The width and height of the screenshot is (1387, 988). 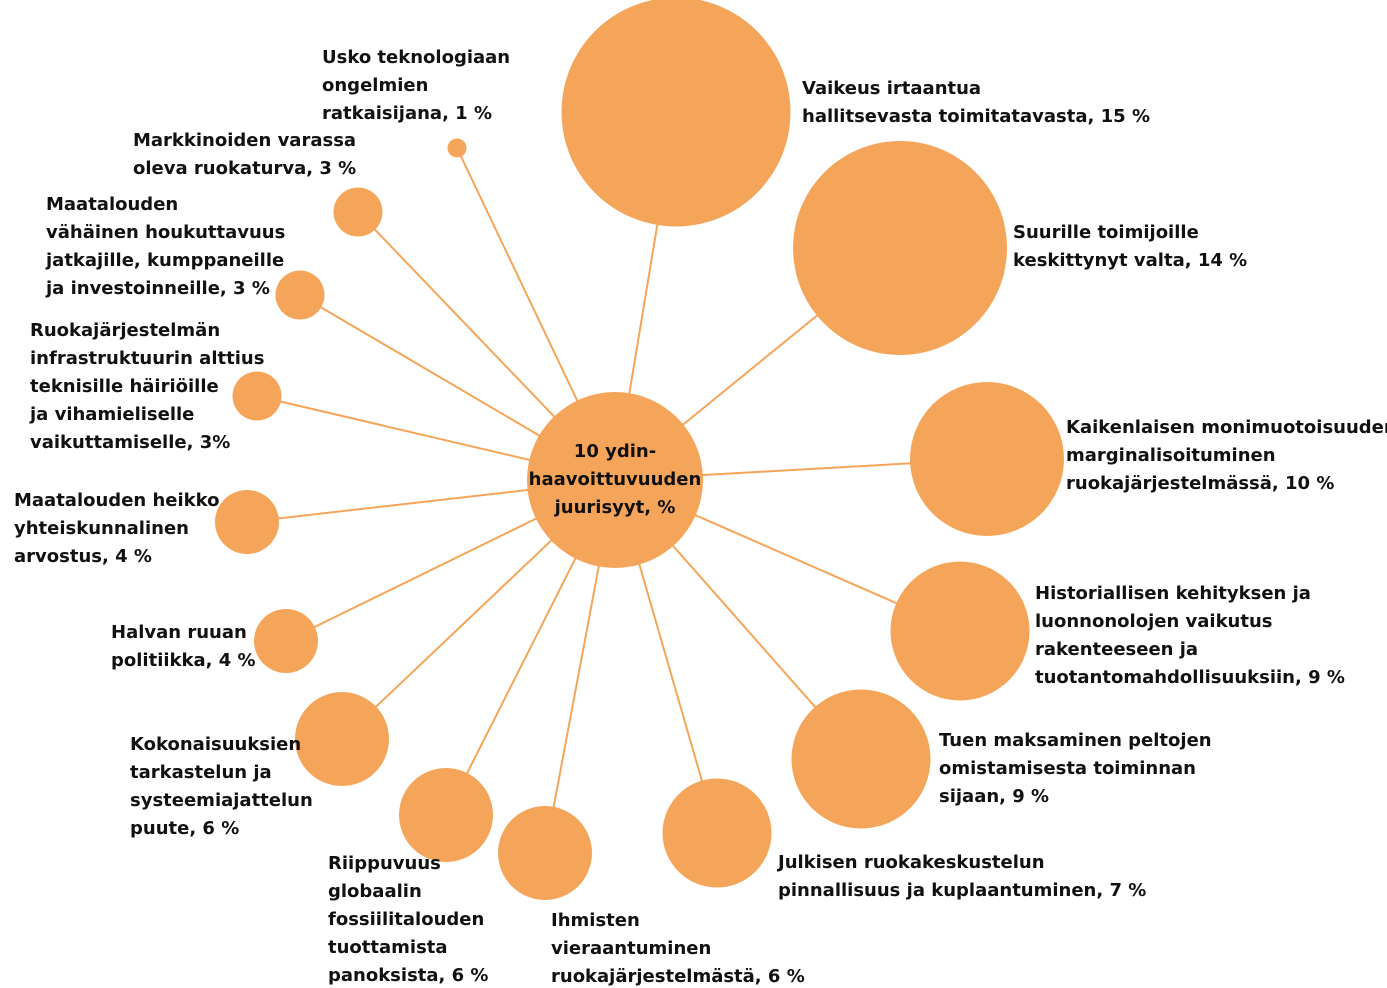 What do you see at coordinates (112, 204) in the screenshot?
I see `node-label: Maatalouden` at bounding box center [112, 204].